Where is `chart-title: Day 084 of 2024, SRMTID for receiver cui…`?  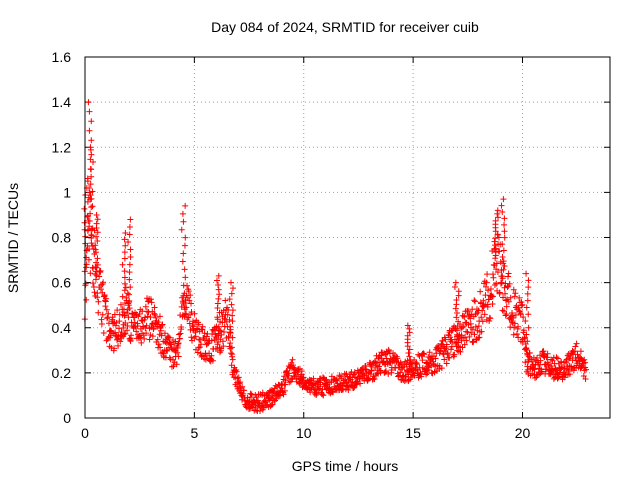
chart-title: Day 084 of 2024, SRMTID for receiver cui… is located at coordinates (345, 27).